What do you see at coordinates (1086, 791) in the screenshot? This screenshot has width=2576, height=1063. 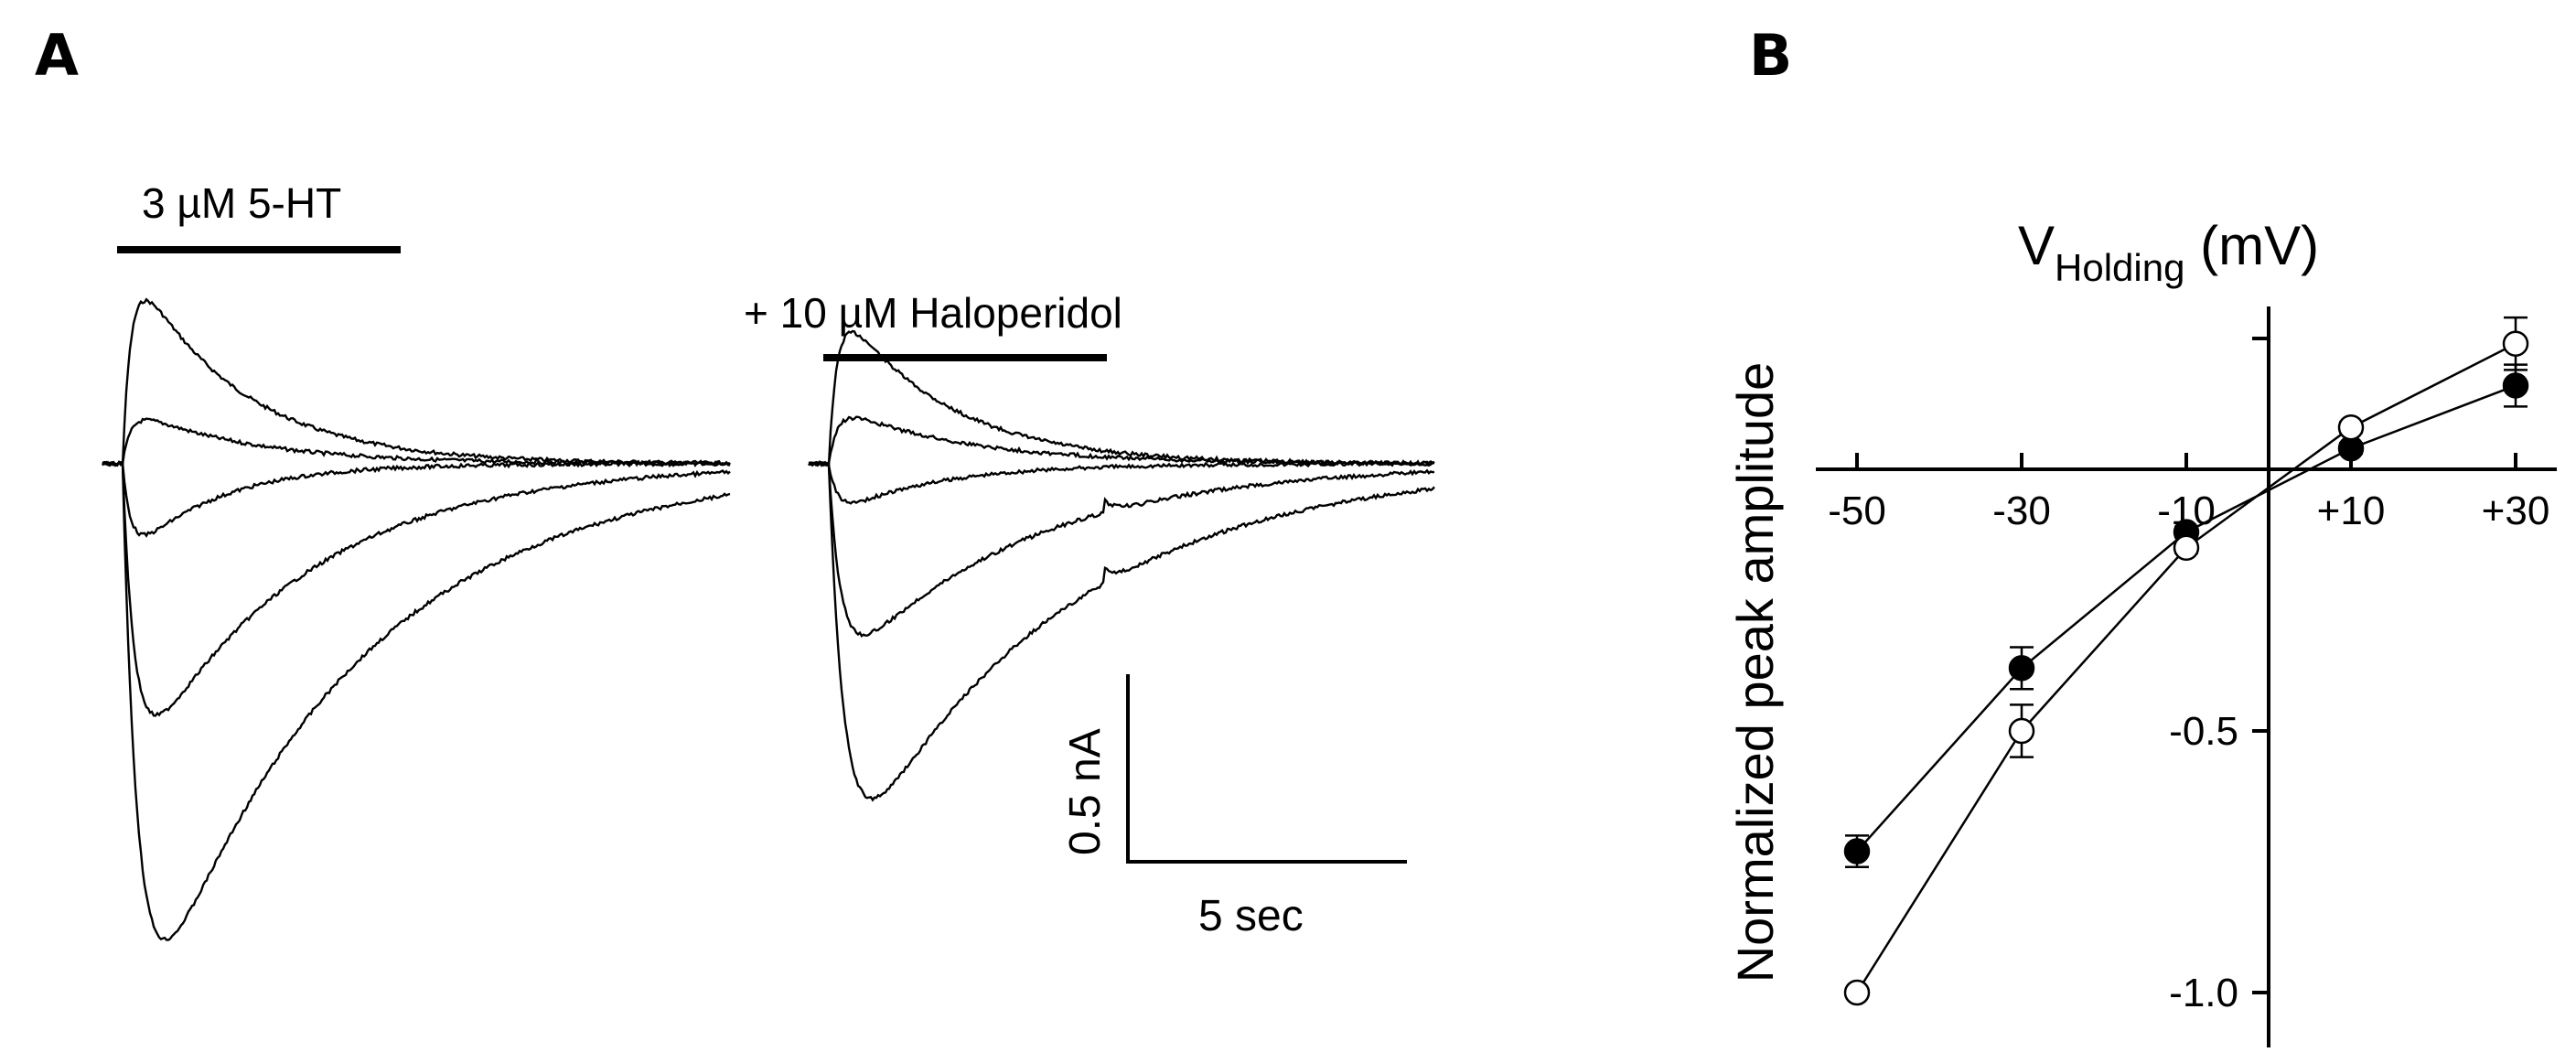 I see `scale-bar-current-label: 0.5 nA` at bounding box center [1086, 791].